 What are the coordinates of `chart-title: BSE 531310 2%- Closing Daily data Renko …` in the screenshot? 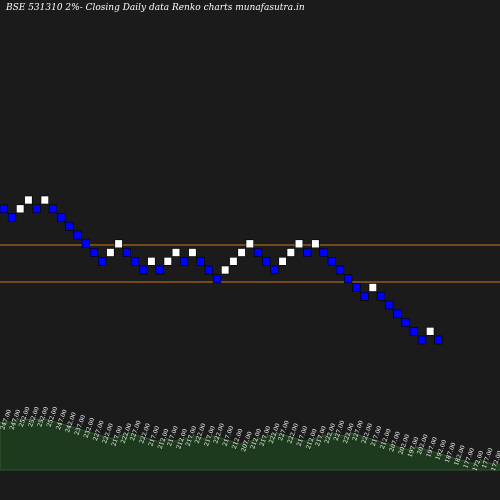 It's located at (155, 8).